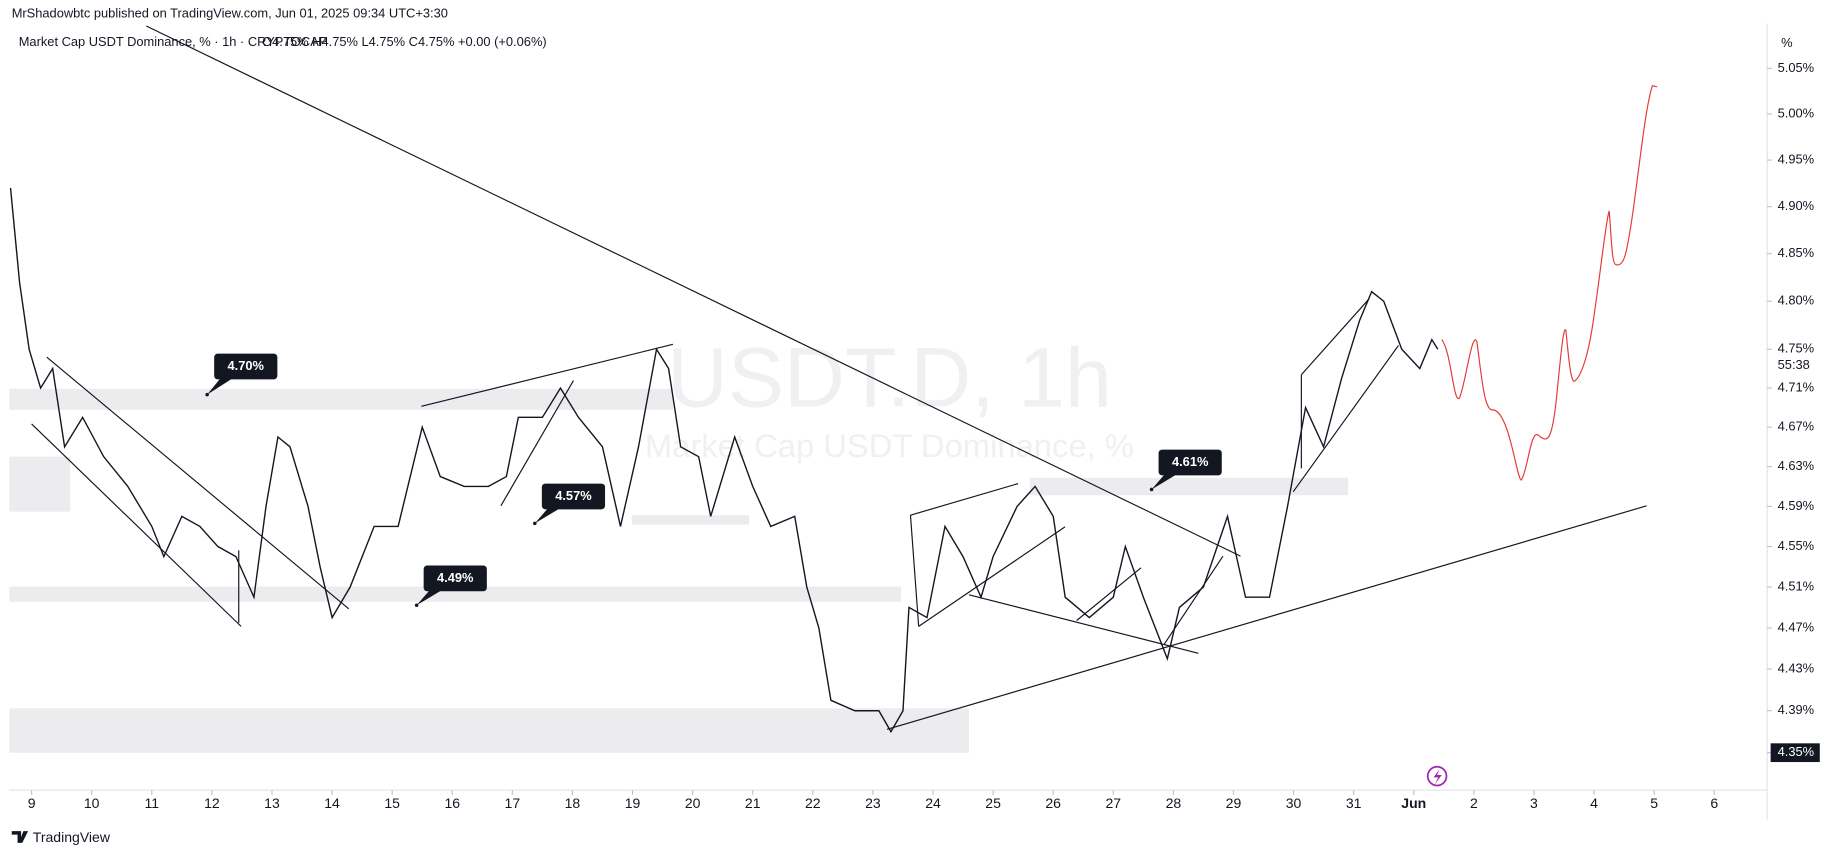  Describe the element at coordinates (513, 803) in the screenshot. I see `x-tick-label: 17` at that location.